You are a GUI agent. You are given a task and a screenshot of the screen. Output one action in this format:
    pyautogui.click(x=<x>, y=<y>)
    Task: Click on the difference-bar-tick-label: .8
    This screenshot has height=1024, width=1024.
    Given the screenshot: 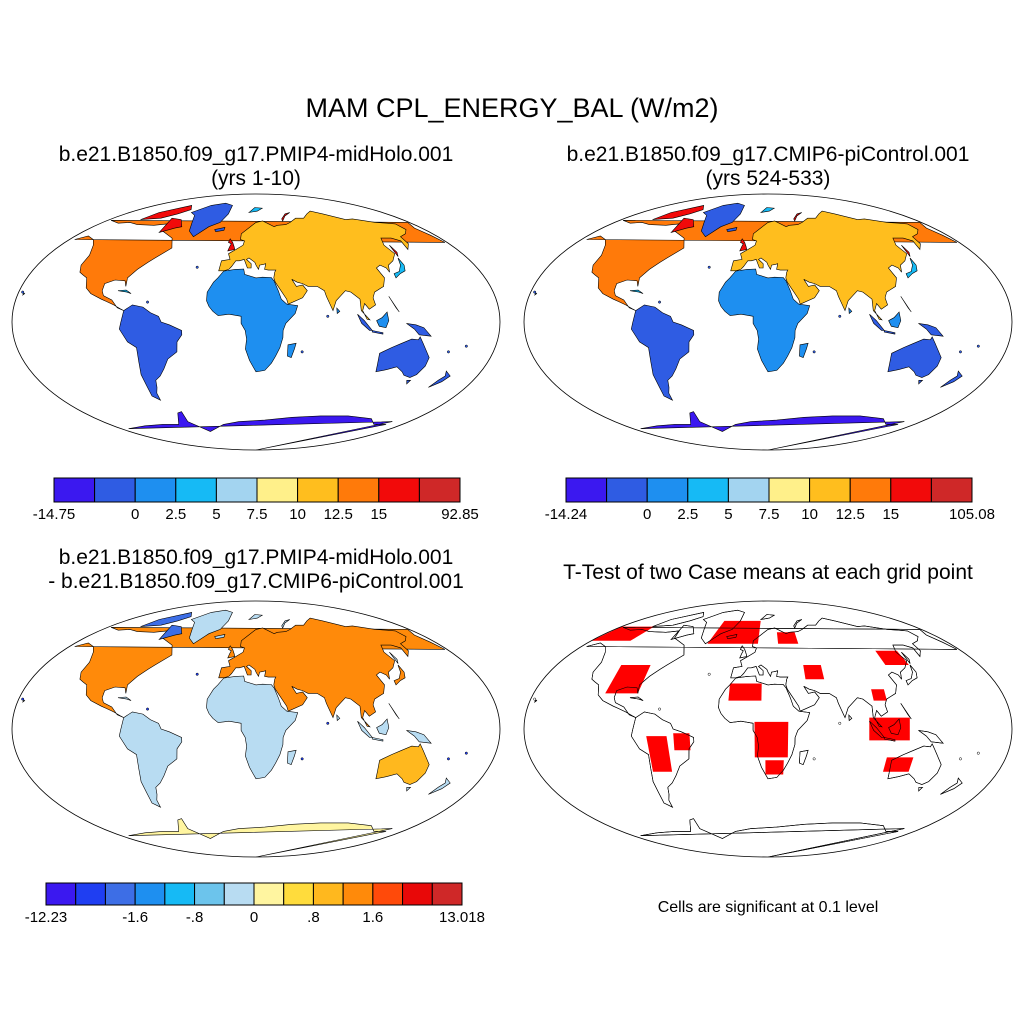 What is the action you would take?
    pyautogui.click(x=313, y=917)
    